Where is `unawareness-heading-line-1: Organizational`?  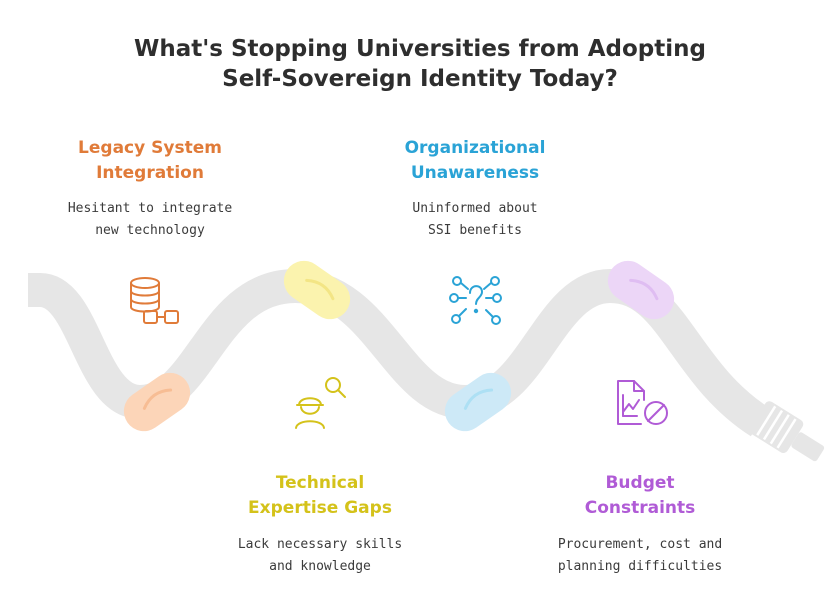 unawareness-heading-line-1: Organizational is located at coordinates (475, 148).